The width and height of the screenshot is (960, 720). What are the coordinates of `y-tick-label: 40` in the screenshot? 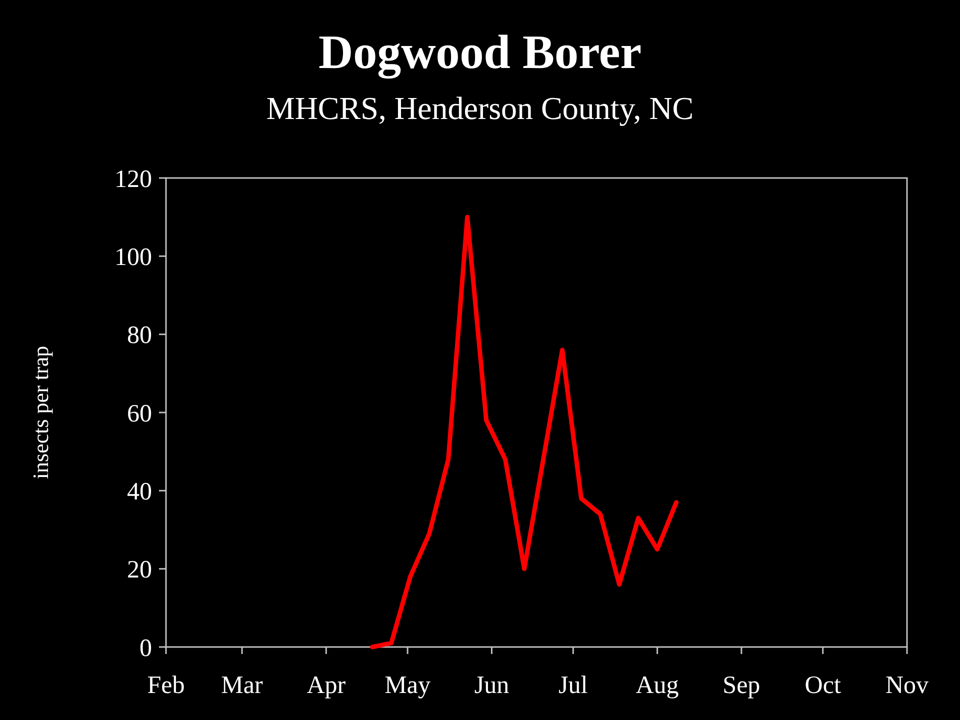 It's located at (139, 492).